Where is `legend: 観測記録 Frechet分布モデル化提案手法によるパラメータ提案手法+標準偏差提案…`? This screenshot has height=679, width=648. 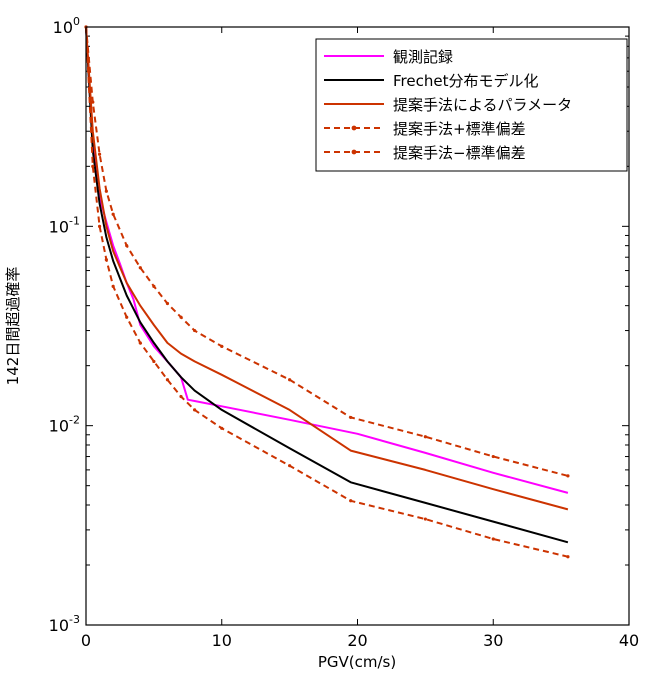 legend: 観測記録 Frechet分布モデル化提案手法によるパラメータ提案手法+標準偏差提案… is located at coordinates (471, 105).